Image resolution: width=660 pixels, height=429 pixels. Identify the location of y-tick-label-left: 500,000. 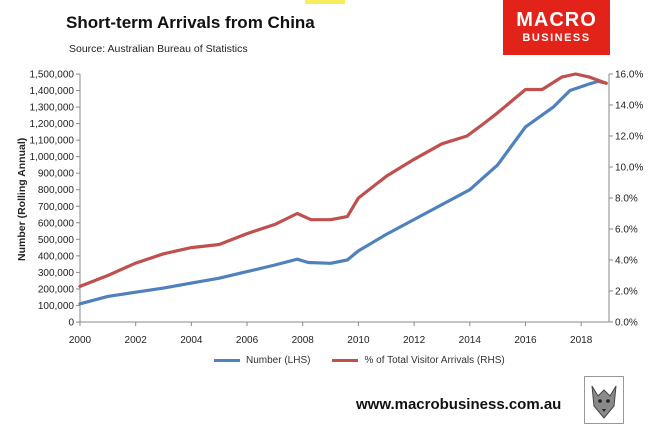
(56, 240).